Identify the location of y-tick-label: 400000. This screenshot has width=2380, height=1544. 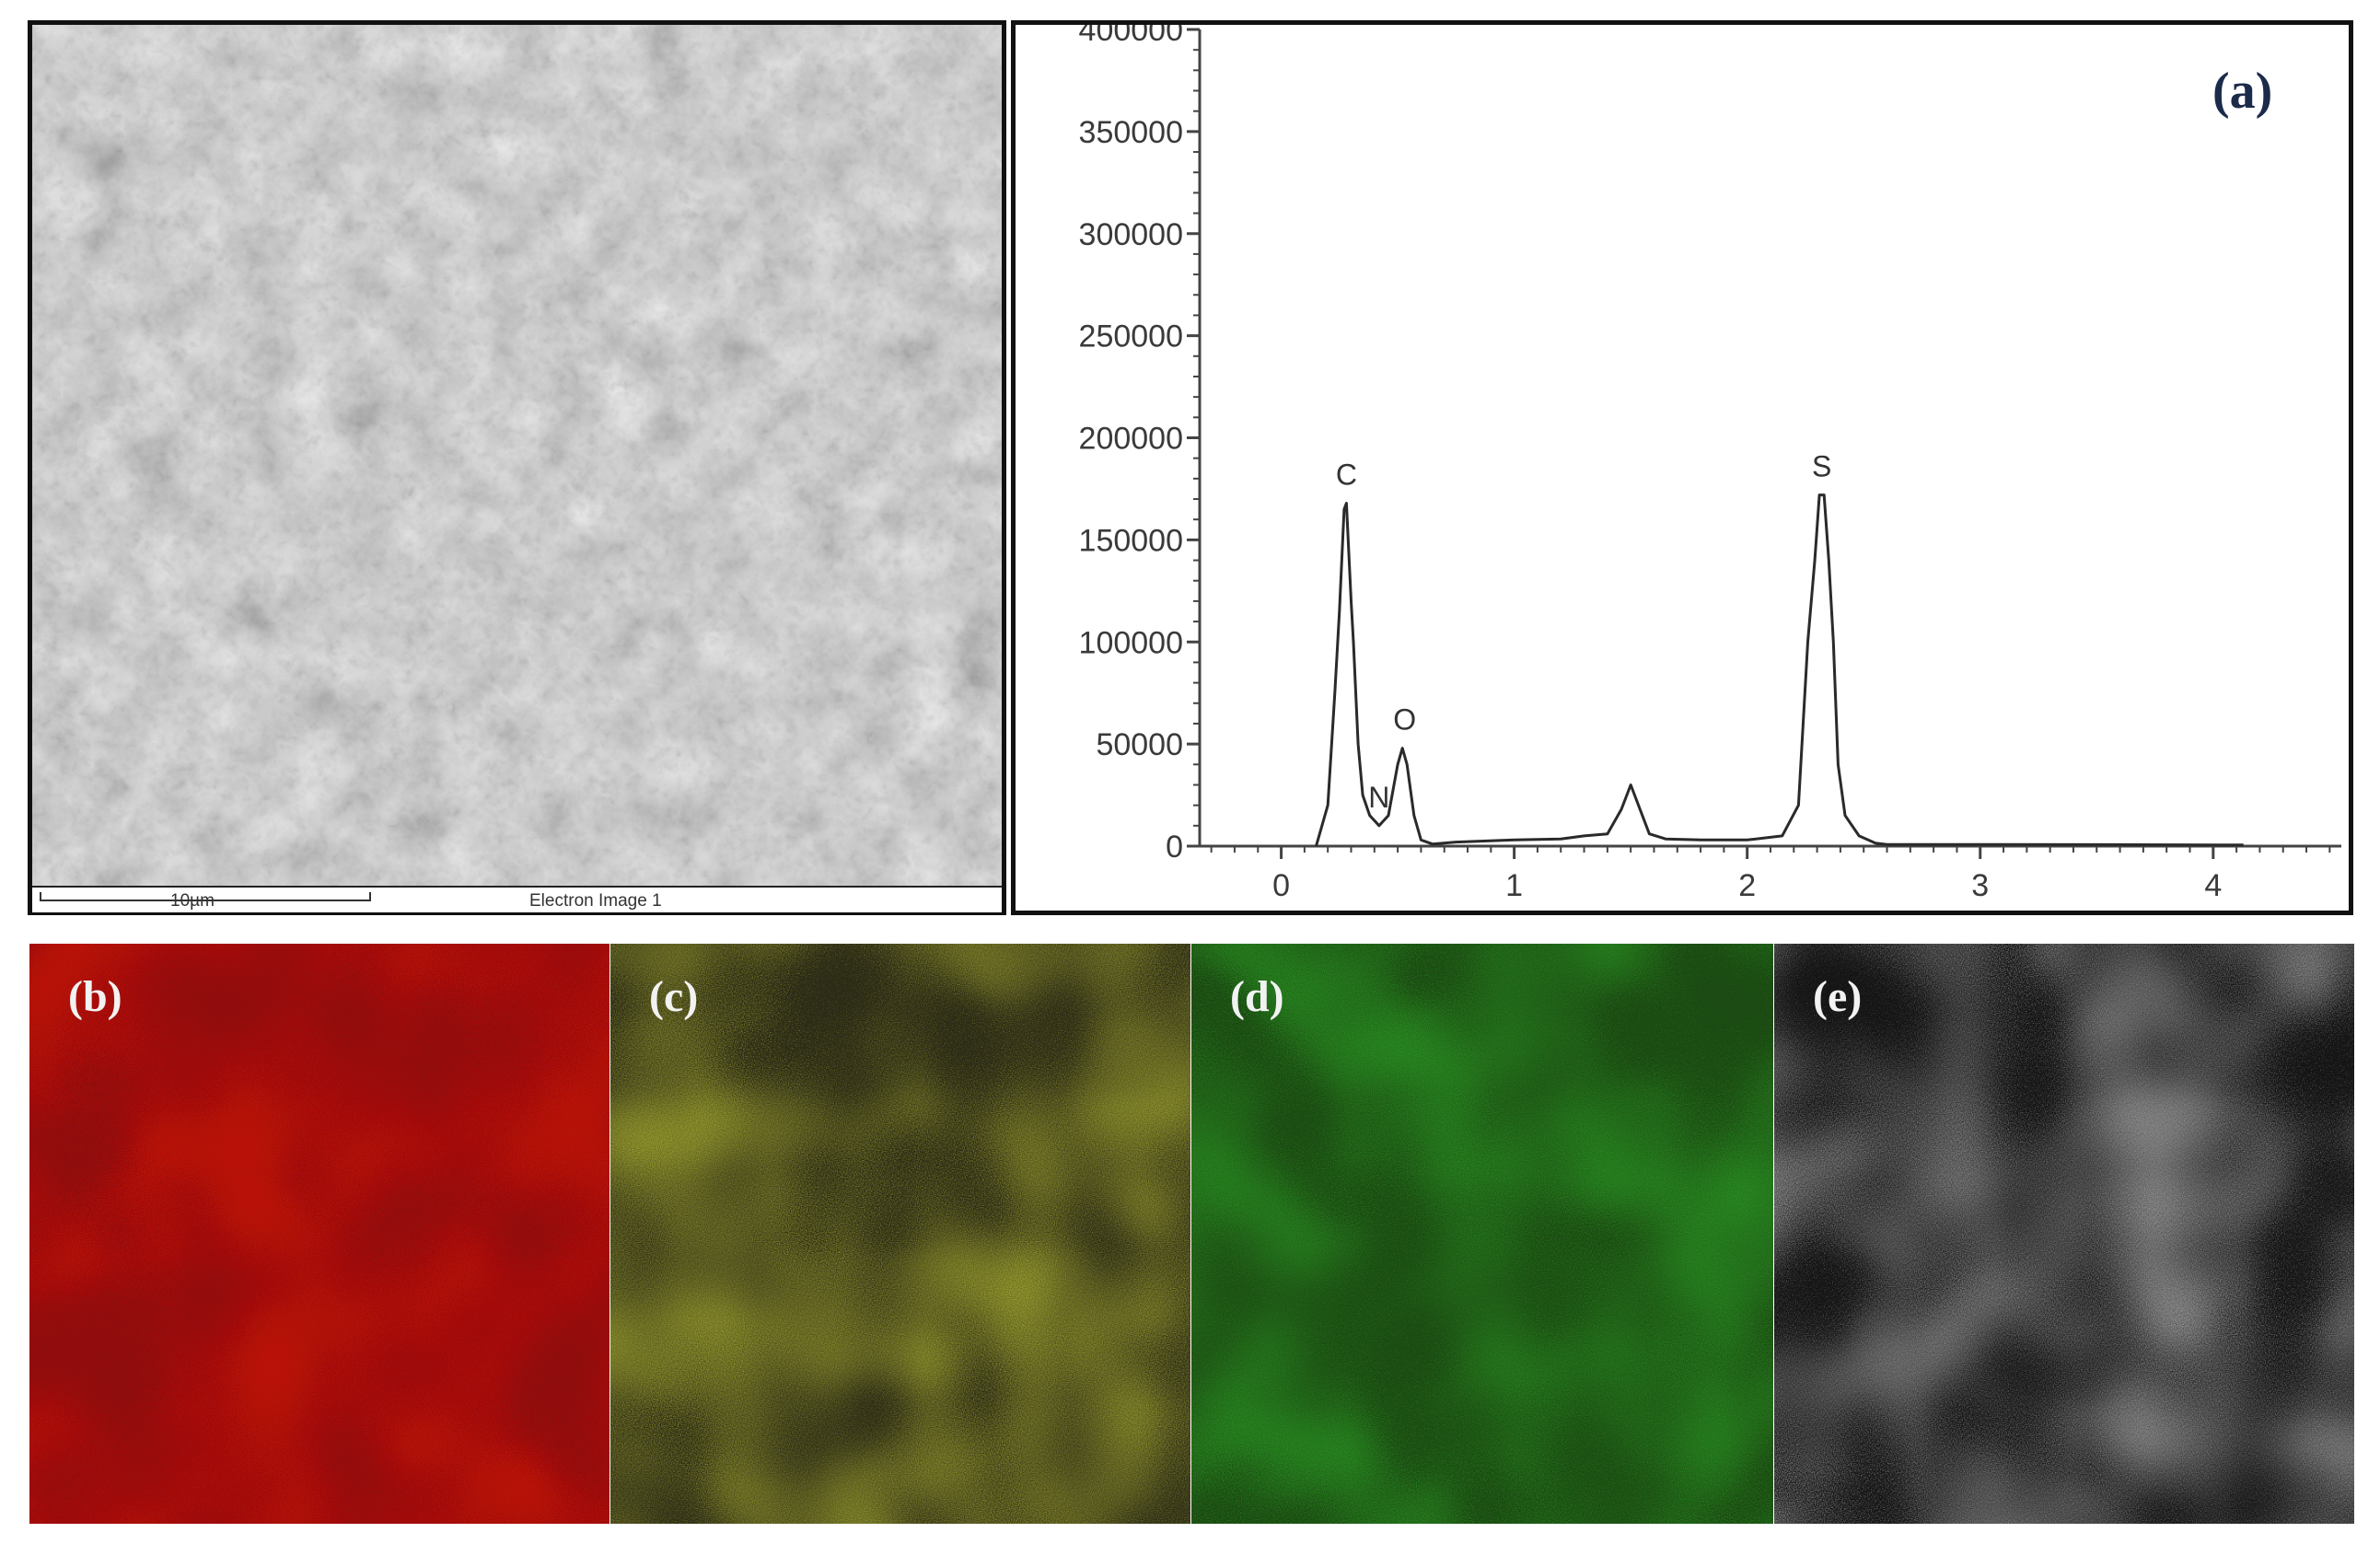
(1131, 36).